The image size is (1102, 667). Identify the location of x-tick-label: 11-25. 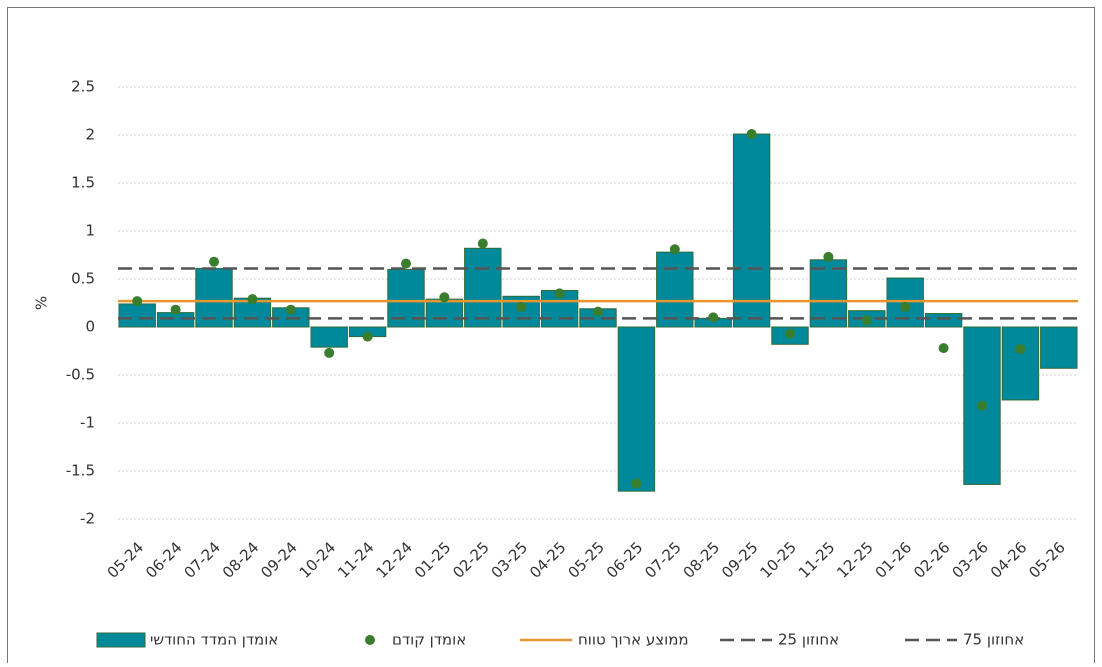
(817, 560).